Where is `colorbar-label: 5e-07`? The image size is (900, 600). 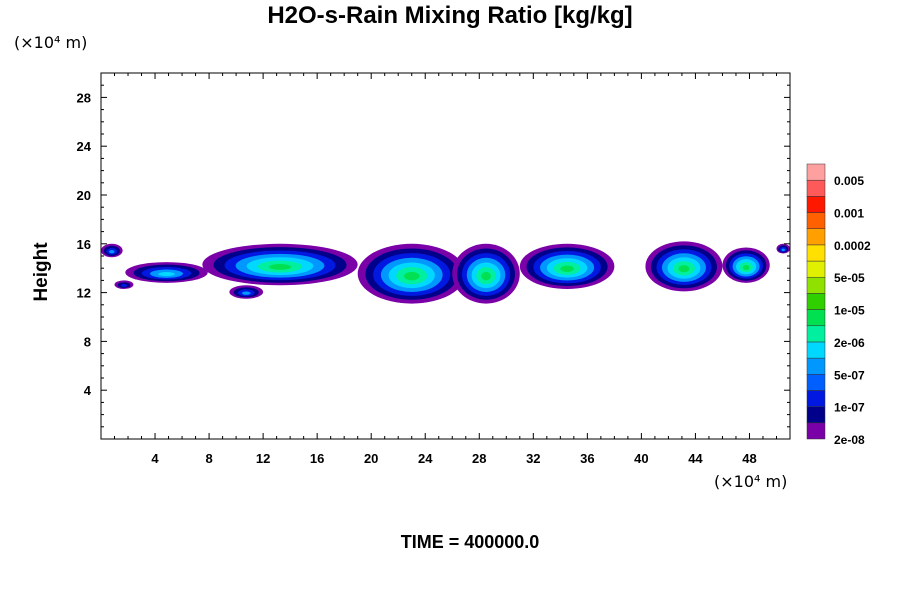
colorbar-label: 5e-07 is located at coordinates (849, 375).